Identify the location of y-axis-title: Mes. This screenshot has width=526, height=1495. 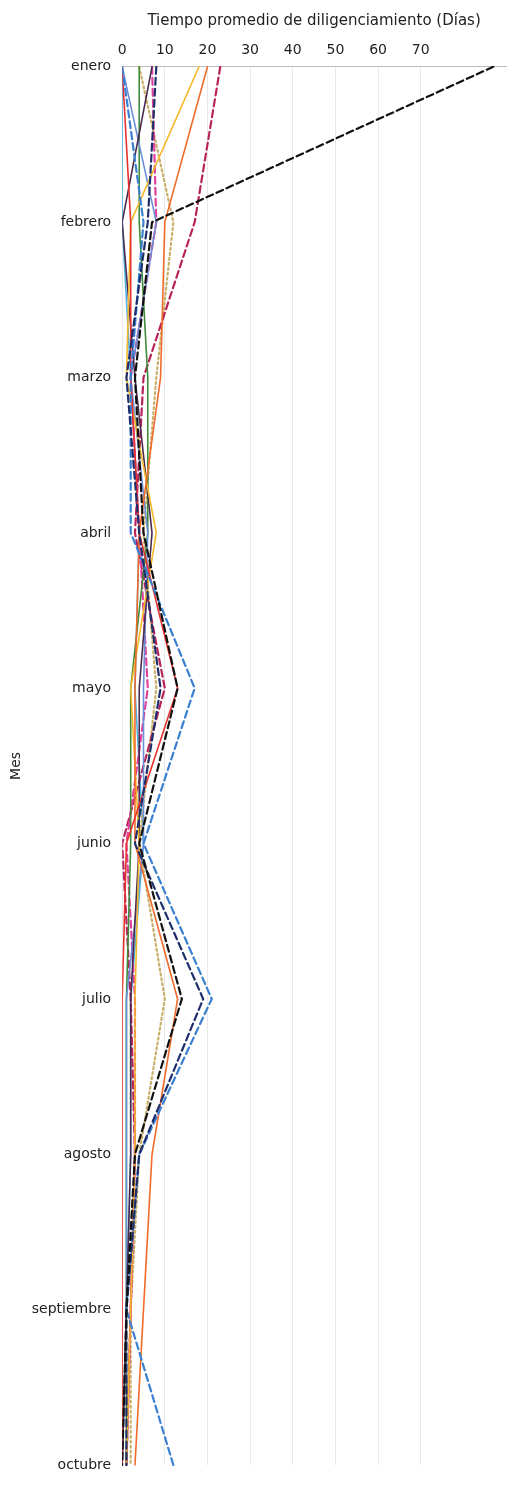
(15, 765).